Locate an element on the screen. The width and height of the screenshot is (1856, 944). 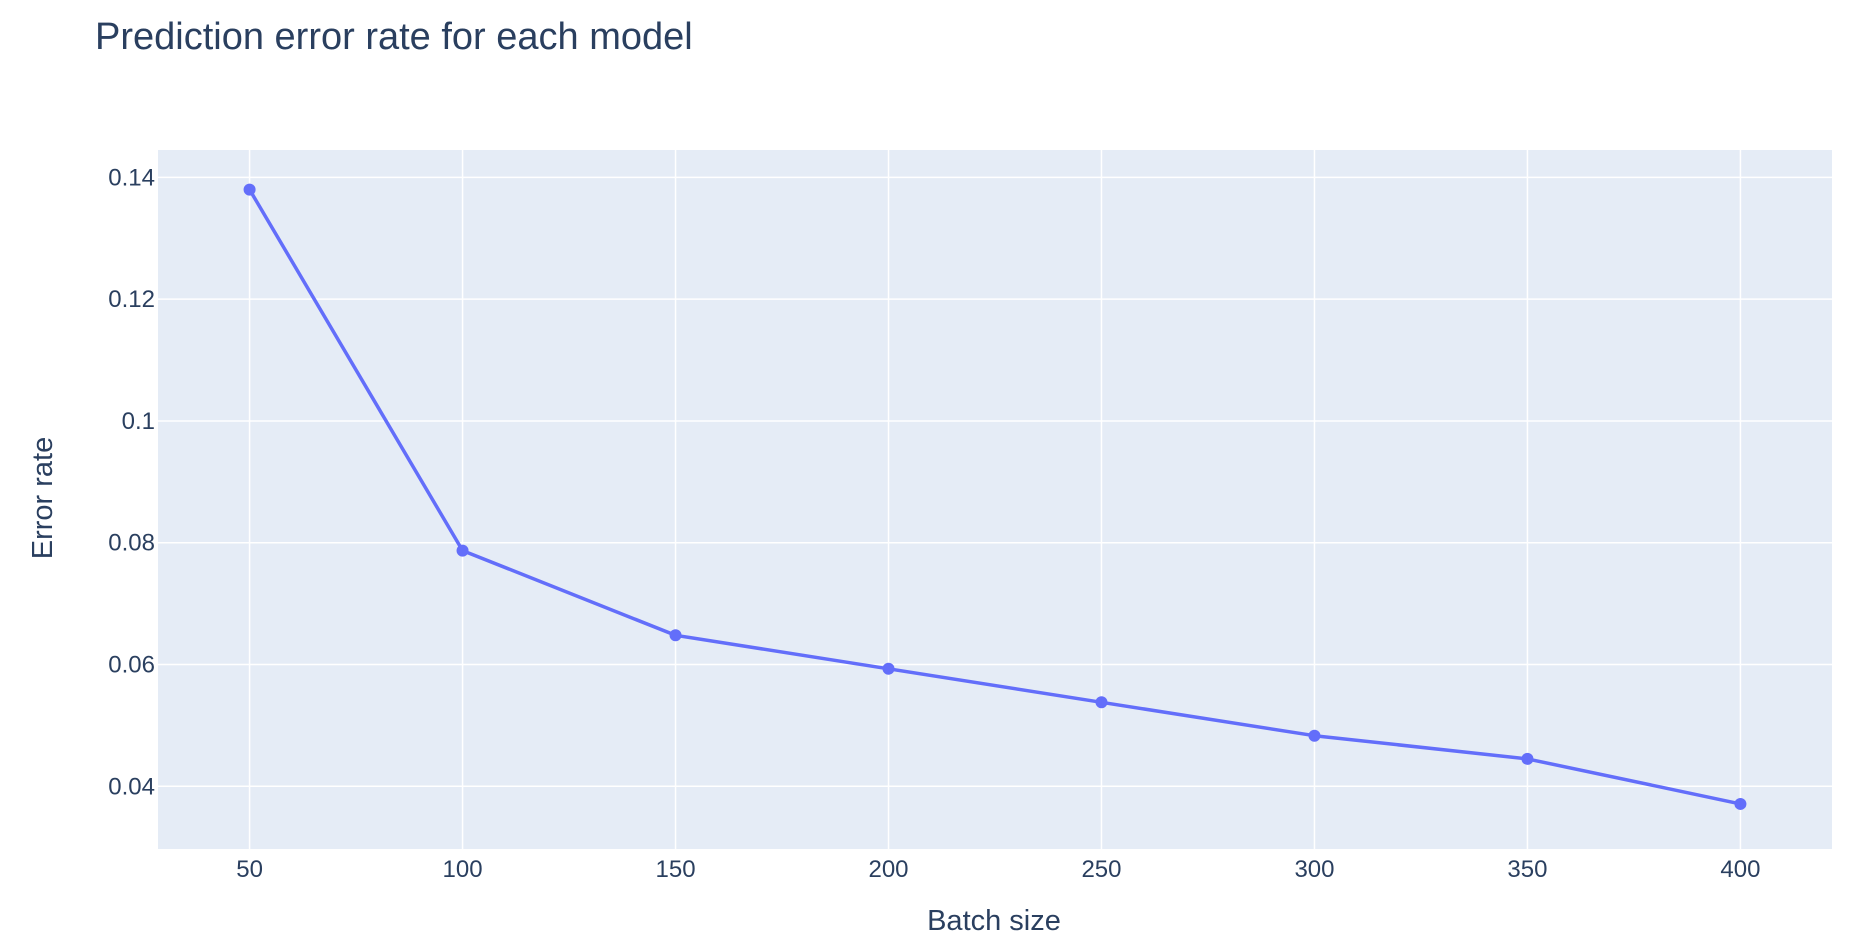
y-tick-labels: 0.04 0.06 0.08 0.1 0.12 0.14 is located at coordinates (131, 482).